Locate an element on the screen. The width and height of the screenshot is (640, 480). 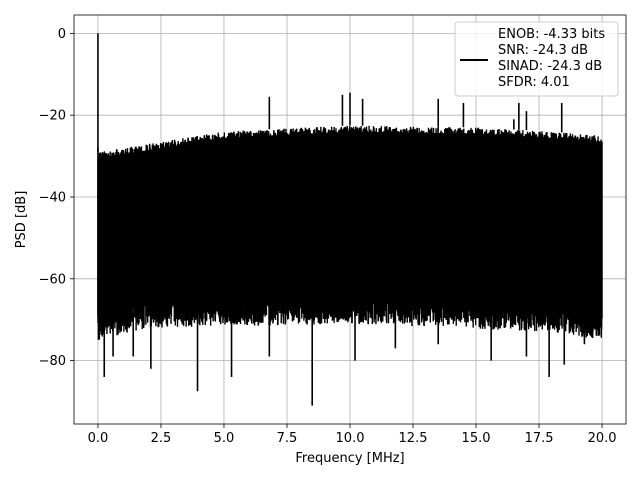
x-tick-label: 10.0 is located at coordinates (350, 438).